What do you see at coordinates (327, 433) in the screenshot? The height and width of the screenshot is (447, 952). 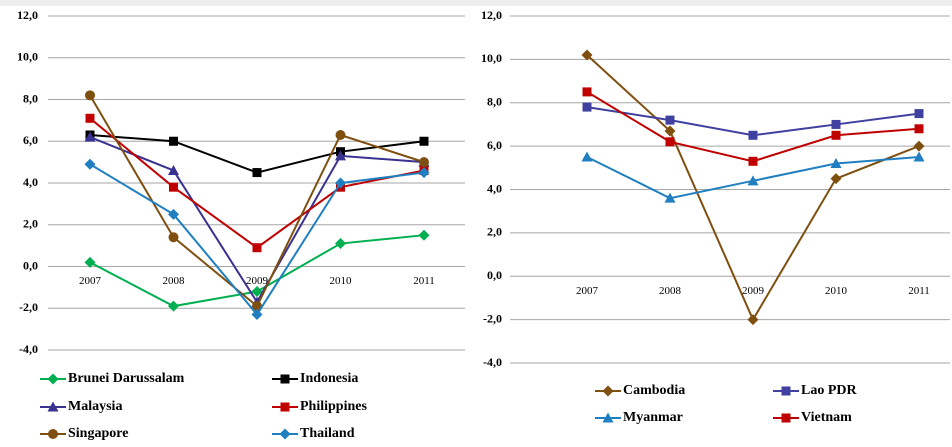 I see `legend-label: Thailand` at bounding box center [327, 433].